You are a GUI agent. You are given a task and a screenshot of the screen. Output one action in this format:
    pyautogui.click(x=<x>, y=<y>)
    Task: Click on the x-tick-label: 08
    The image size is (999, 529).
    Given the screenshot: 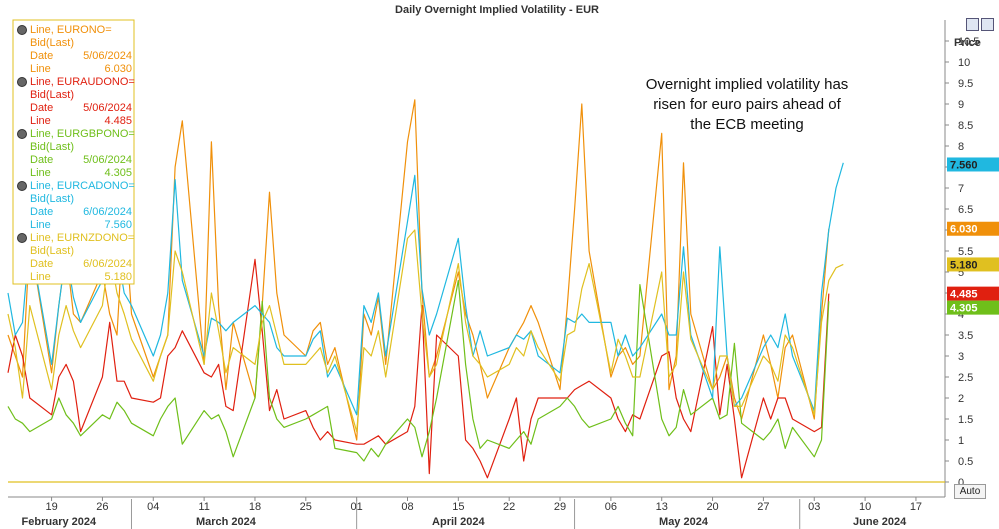 What is the action you would take?
    pyautogui.click(x=407, y=507)
    